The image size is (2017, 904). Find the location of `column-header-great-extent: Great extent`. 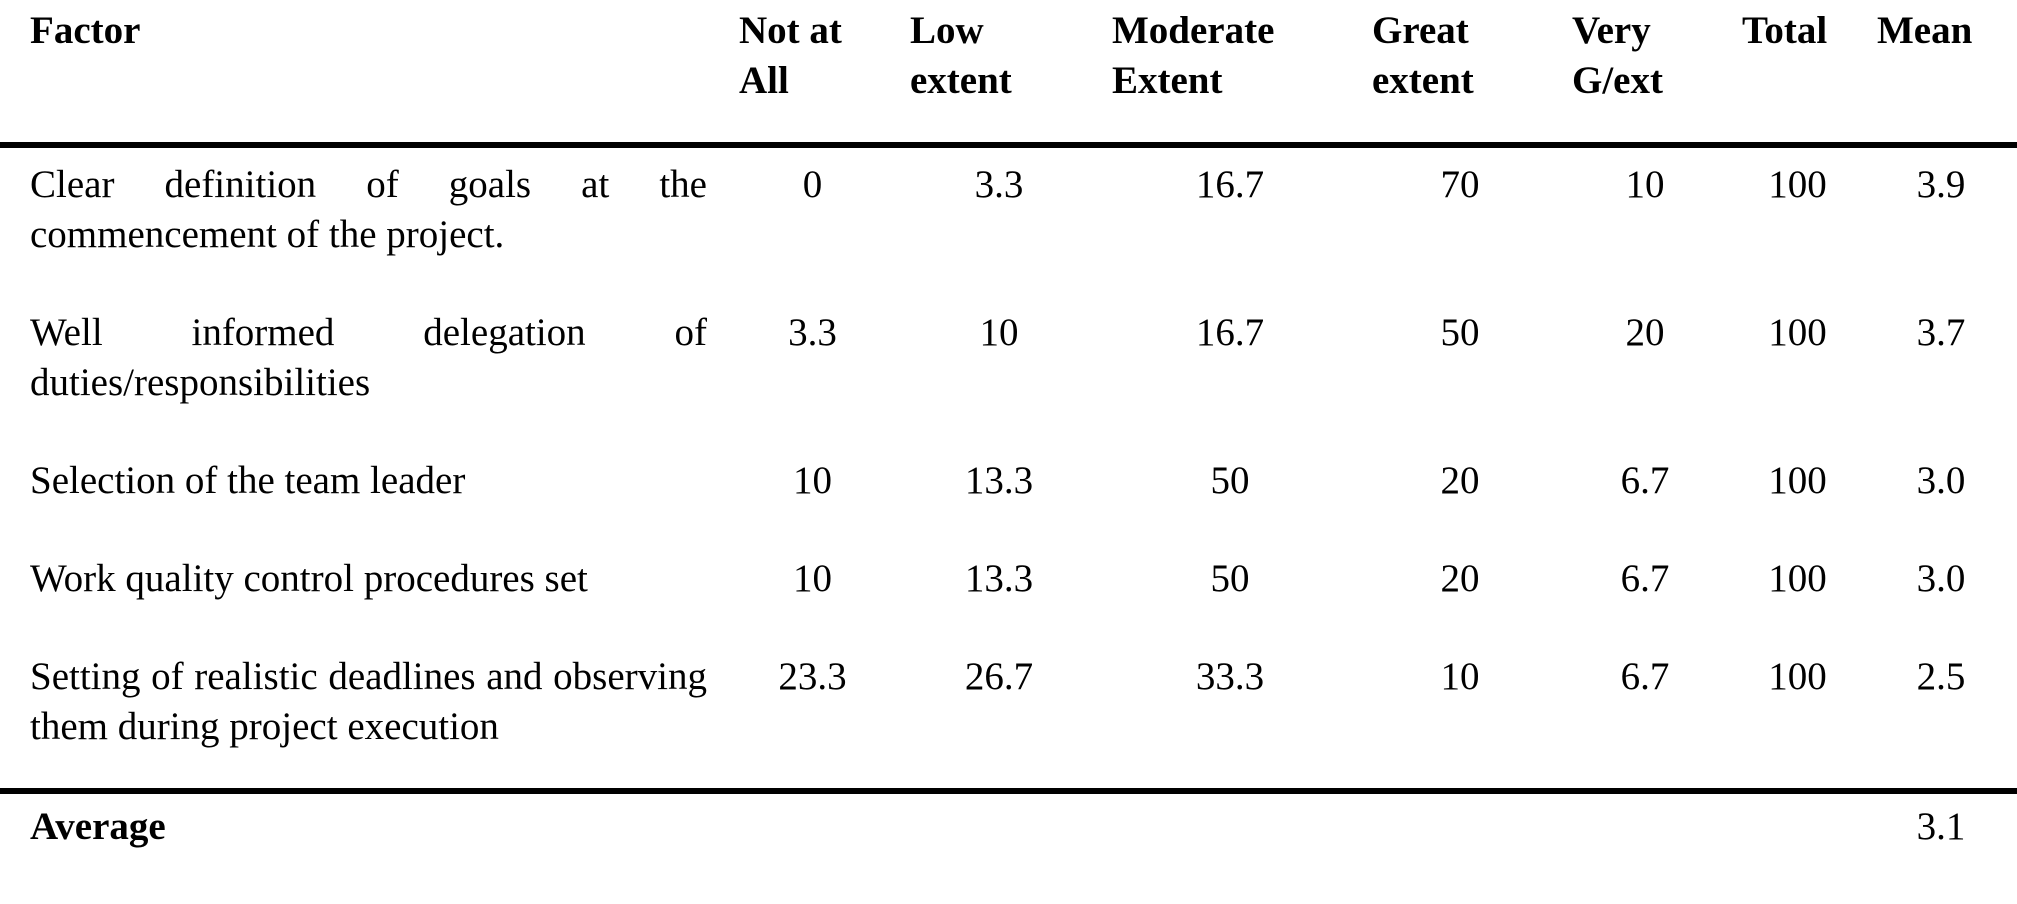

column-header-great-extent: Great extent is located at coordinates (1460, 74).